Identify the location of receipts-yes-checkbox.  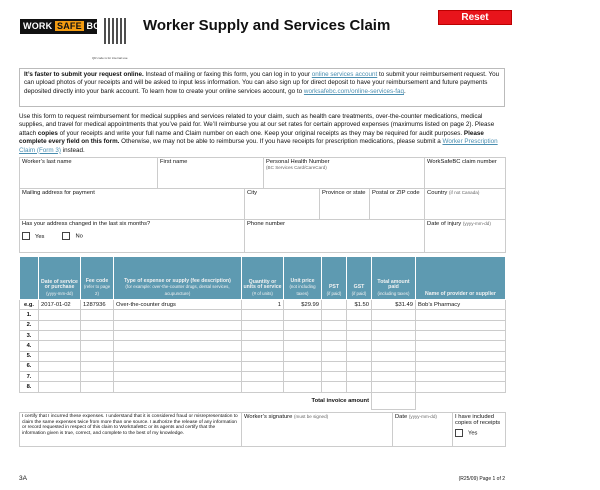
(459, 432).